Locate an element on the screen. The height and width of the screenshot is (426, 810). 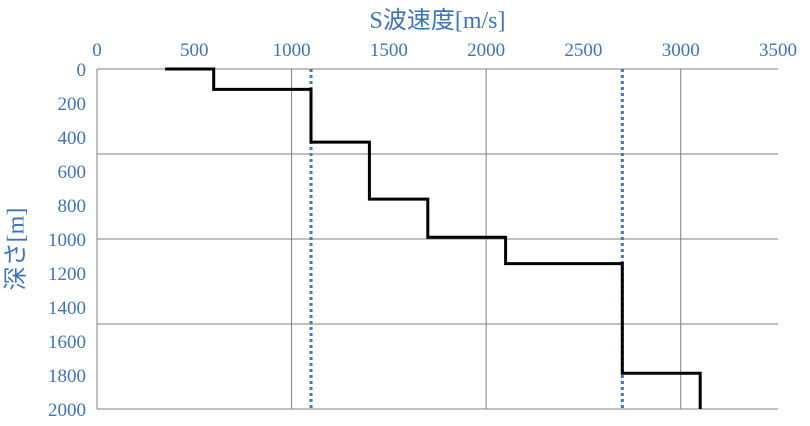
x-tick-label: 500 is located at coordinates (194, 50).